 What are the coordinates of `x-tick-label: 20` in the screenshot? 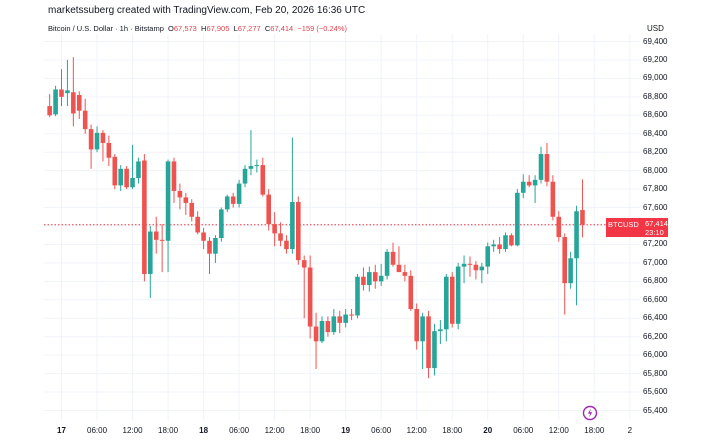 It's located at (488, 430).